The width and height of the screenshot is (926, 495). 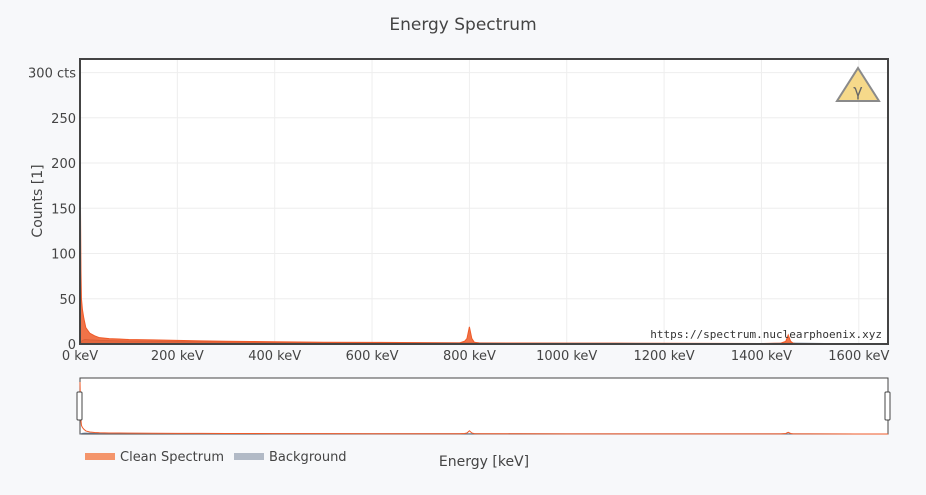 I want to click on radiation-gamma-icon: γ, so click(x=858, y=84).